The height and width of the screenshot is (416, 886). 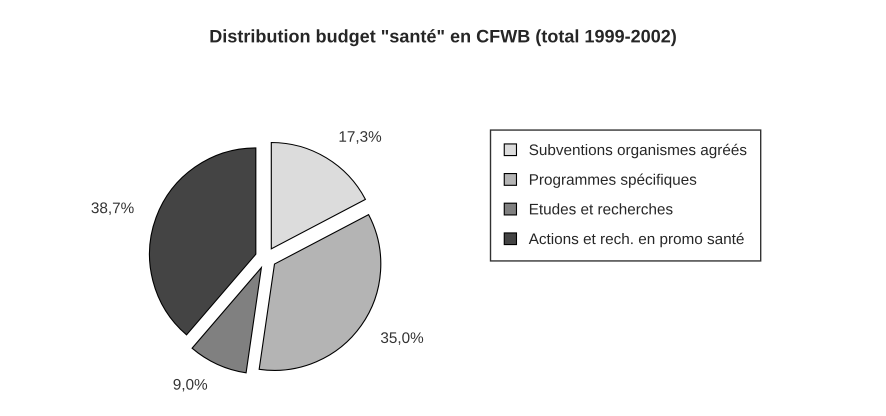 I want to click on legend-label: Programmes spécifiques, so click(x=613, y=181).